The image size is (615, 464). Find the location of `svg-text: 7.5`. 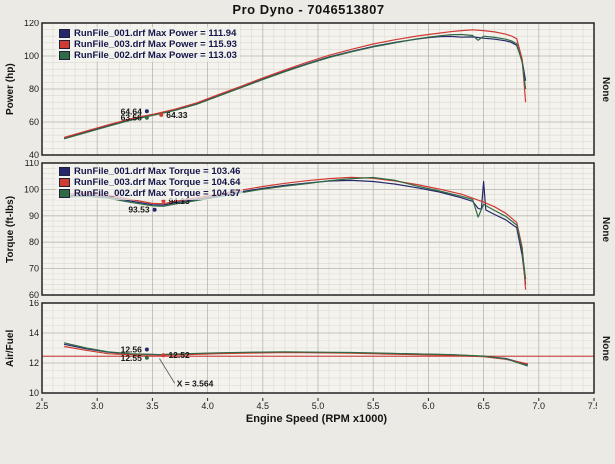

svg-text: 7.5 is located at coordinates (592, 406).